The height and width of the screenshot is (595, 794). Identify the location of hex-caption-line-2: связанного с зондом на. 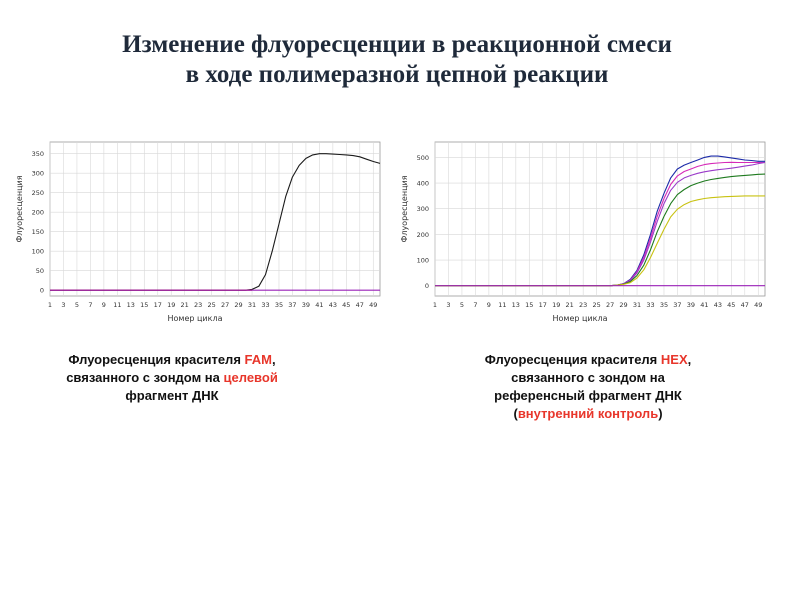
(588, 377).